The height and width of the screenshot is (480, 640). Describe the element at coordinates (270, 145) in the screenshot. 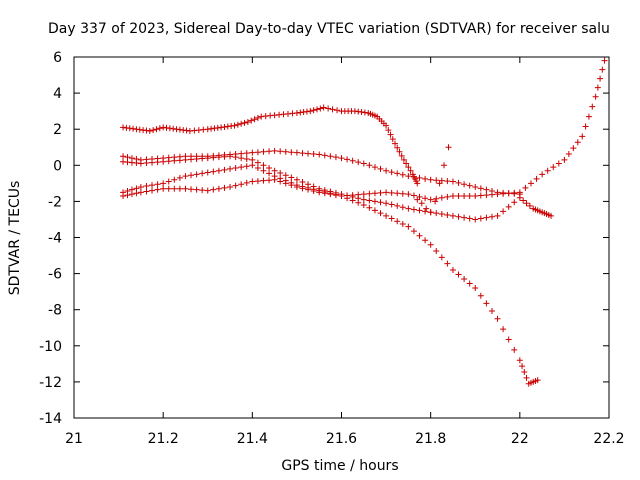

I see `series-track-a` at that location.